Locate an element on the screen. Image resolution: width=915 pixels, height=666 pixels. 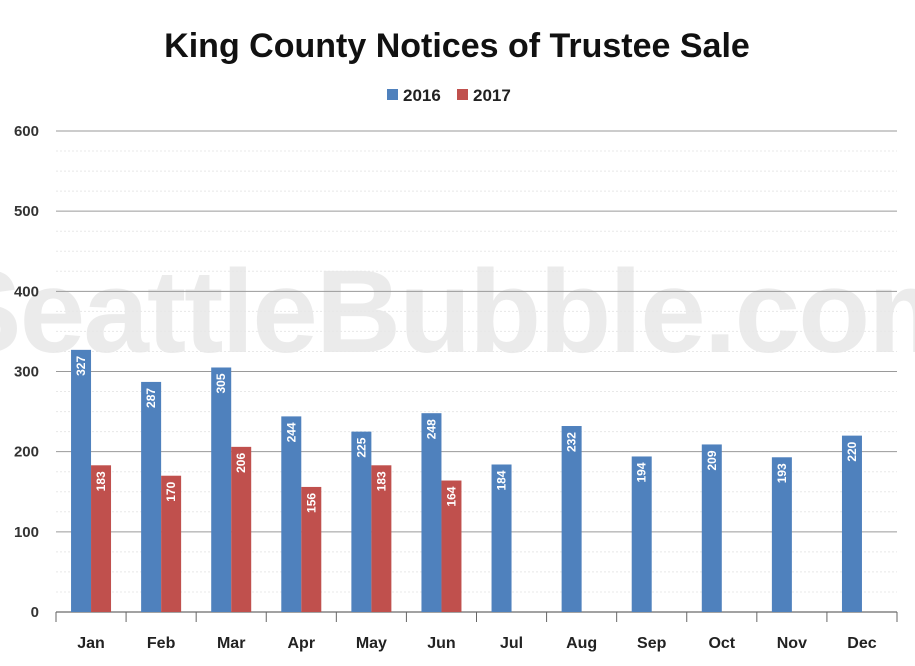
data-label-2016-apr: 244 is located at coordinates (291, 432).